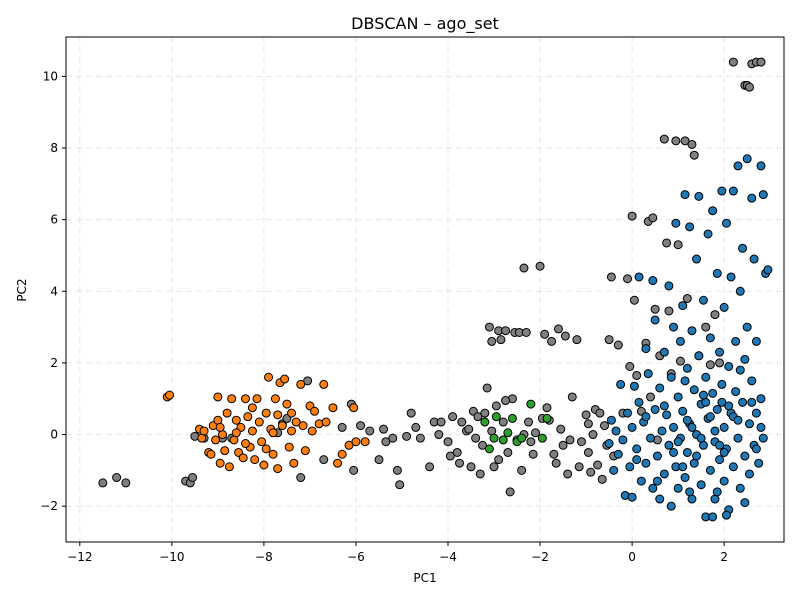 This screenshot has width=800, height=600. I want to click on x-tick-label: −8, so click(264, 557).